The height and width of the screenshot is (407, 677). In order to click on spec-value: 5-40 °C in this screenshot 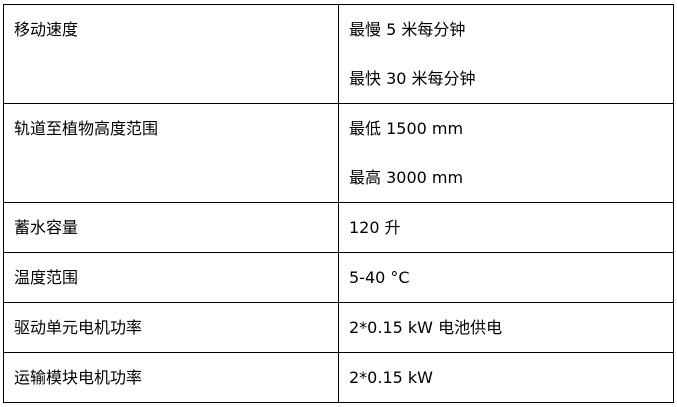, I will do `click(379, 277)`.